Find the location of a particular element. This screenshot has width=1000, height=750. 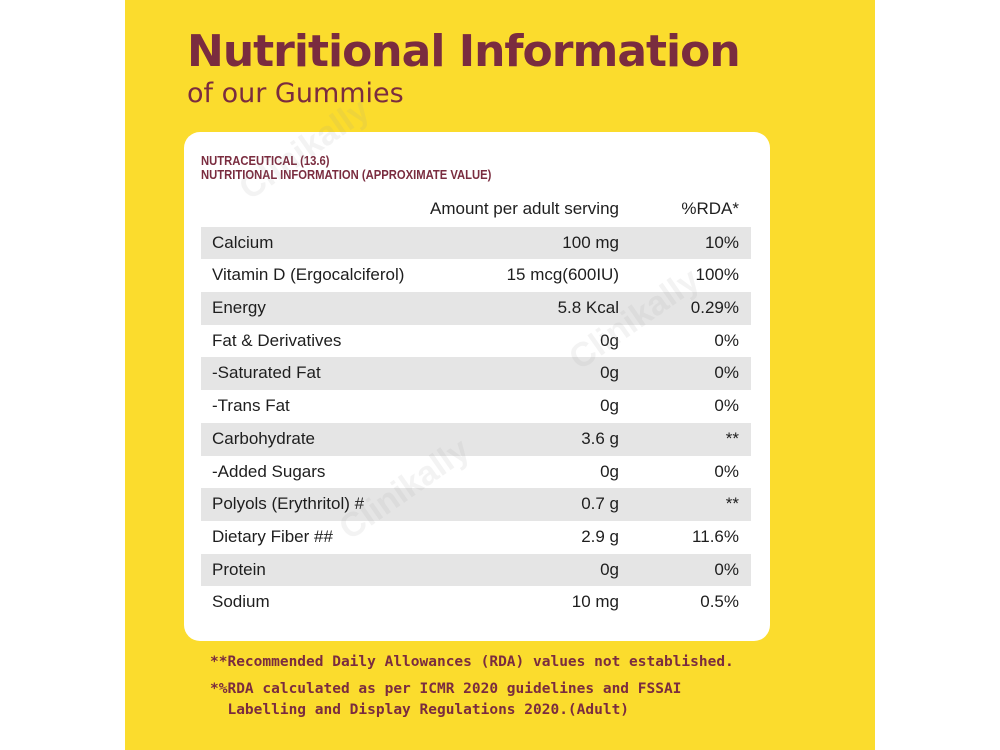

row-rda: 11.6% is located at coordinates (715, 536).